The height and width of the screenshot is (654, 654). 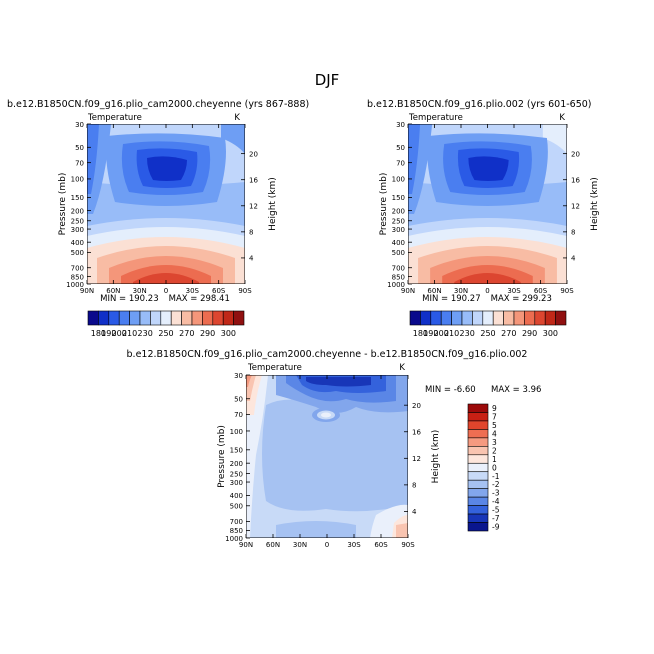 I want to click on min-max-label: MIN = 190.23 MAX = 298.41, so click(x=165, y=299).